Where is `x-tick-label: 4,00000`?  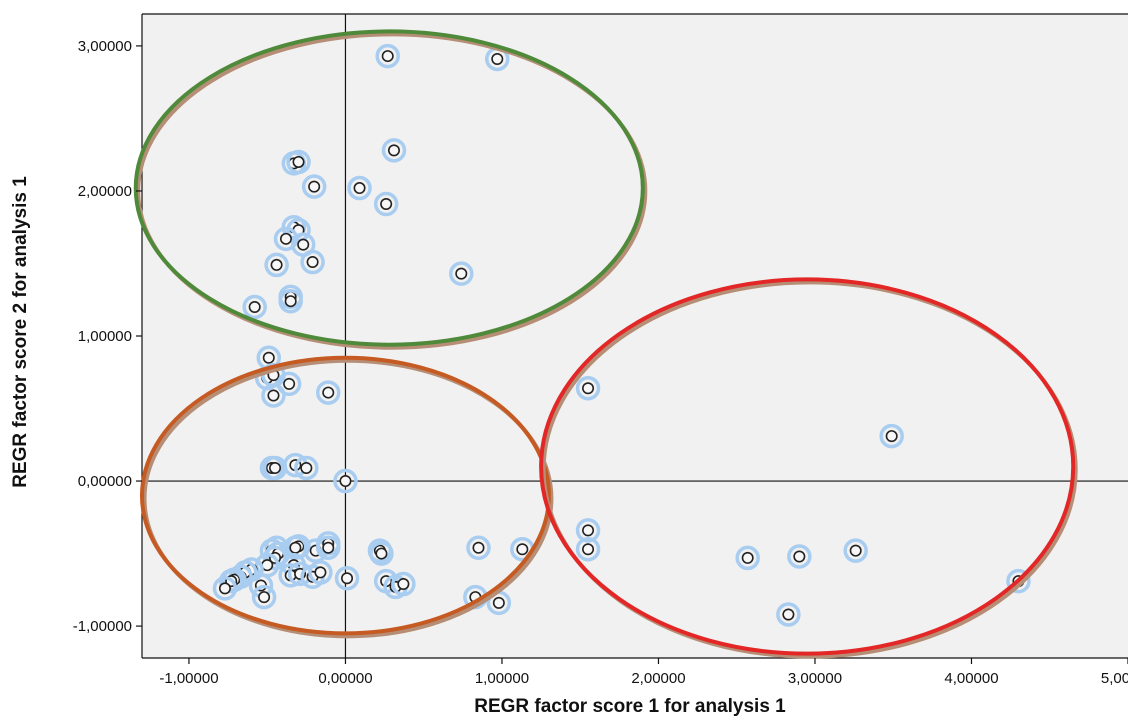
x-tick-label: 4,00000 is located at coordinates (971, 678).